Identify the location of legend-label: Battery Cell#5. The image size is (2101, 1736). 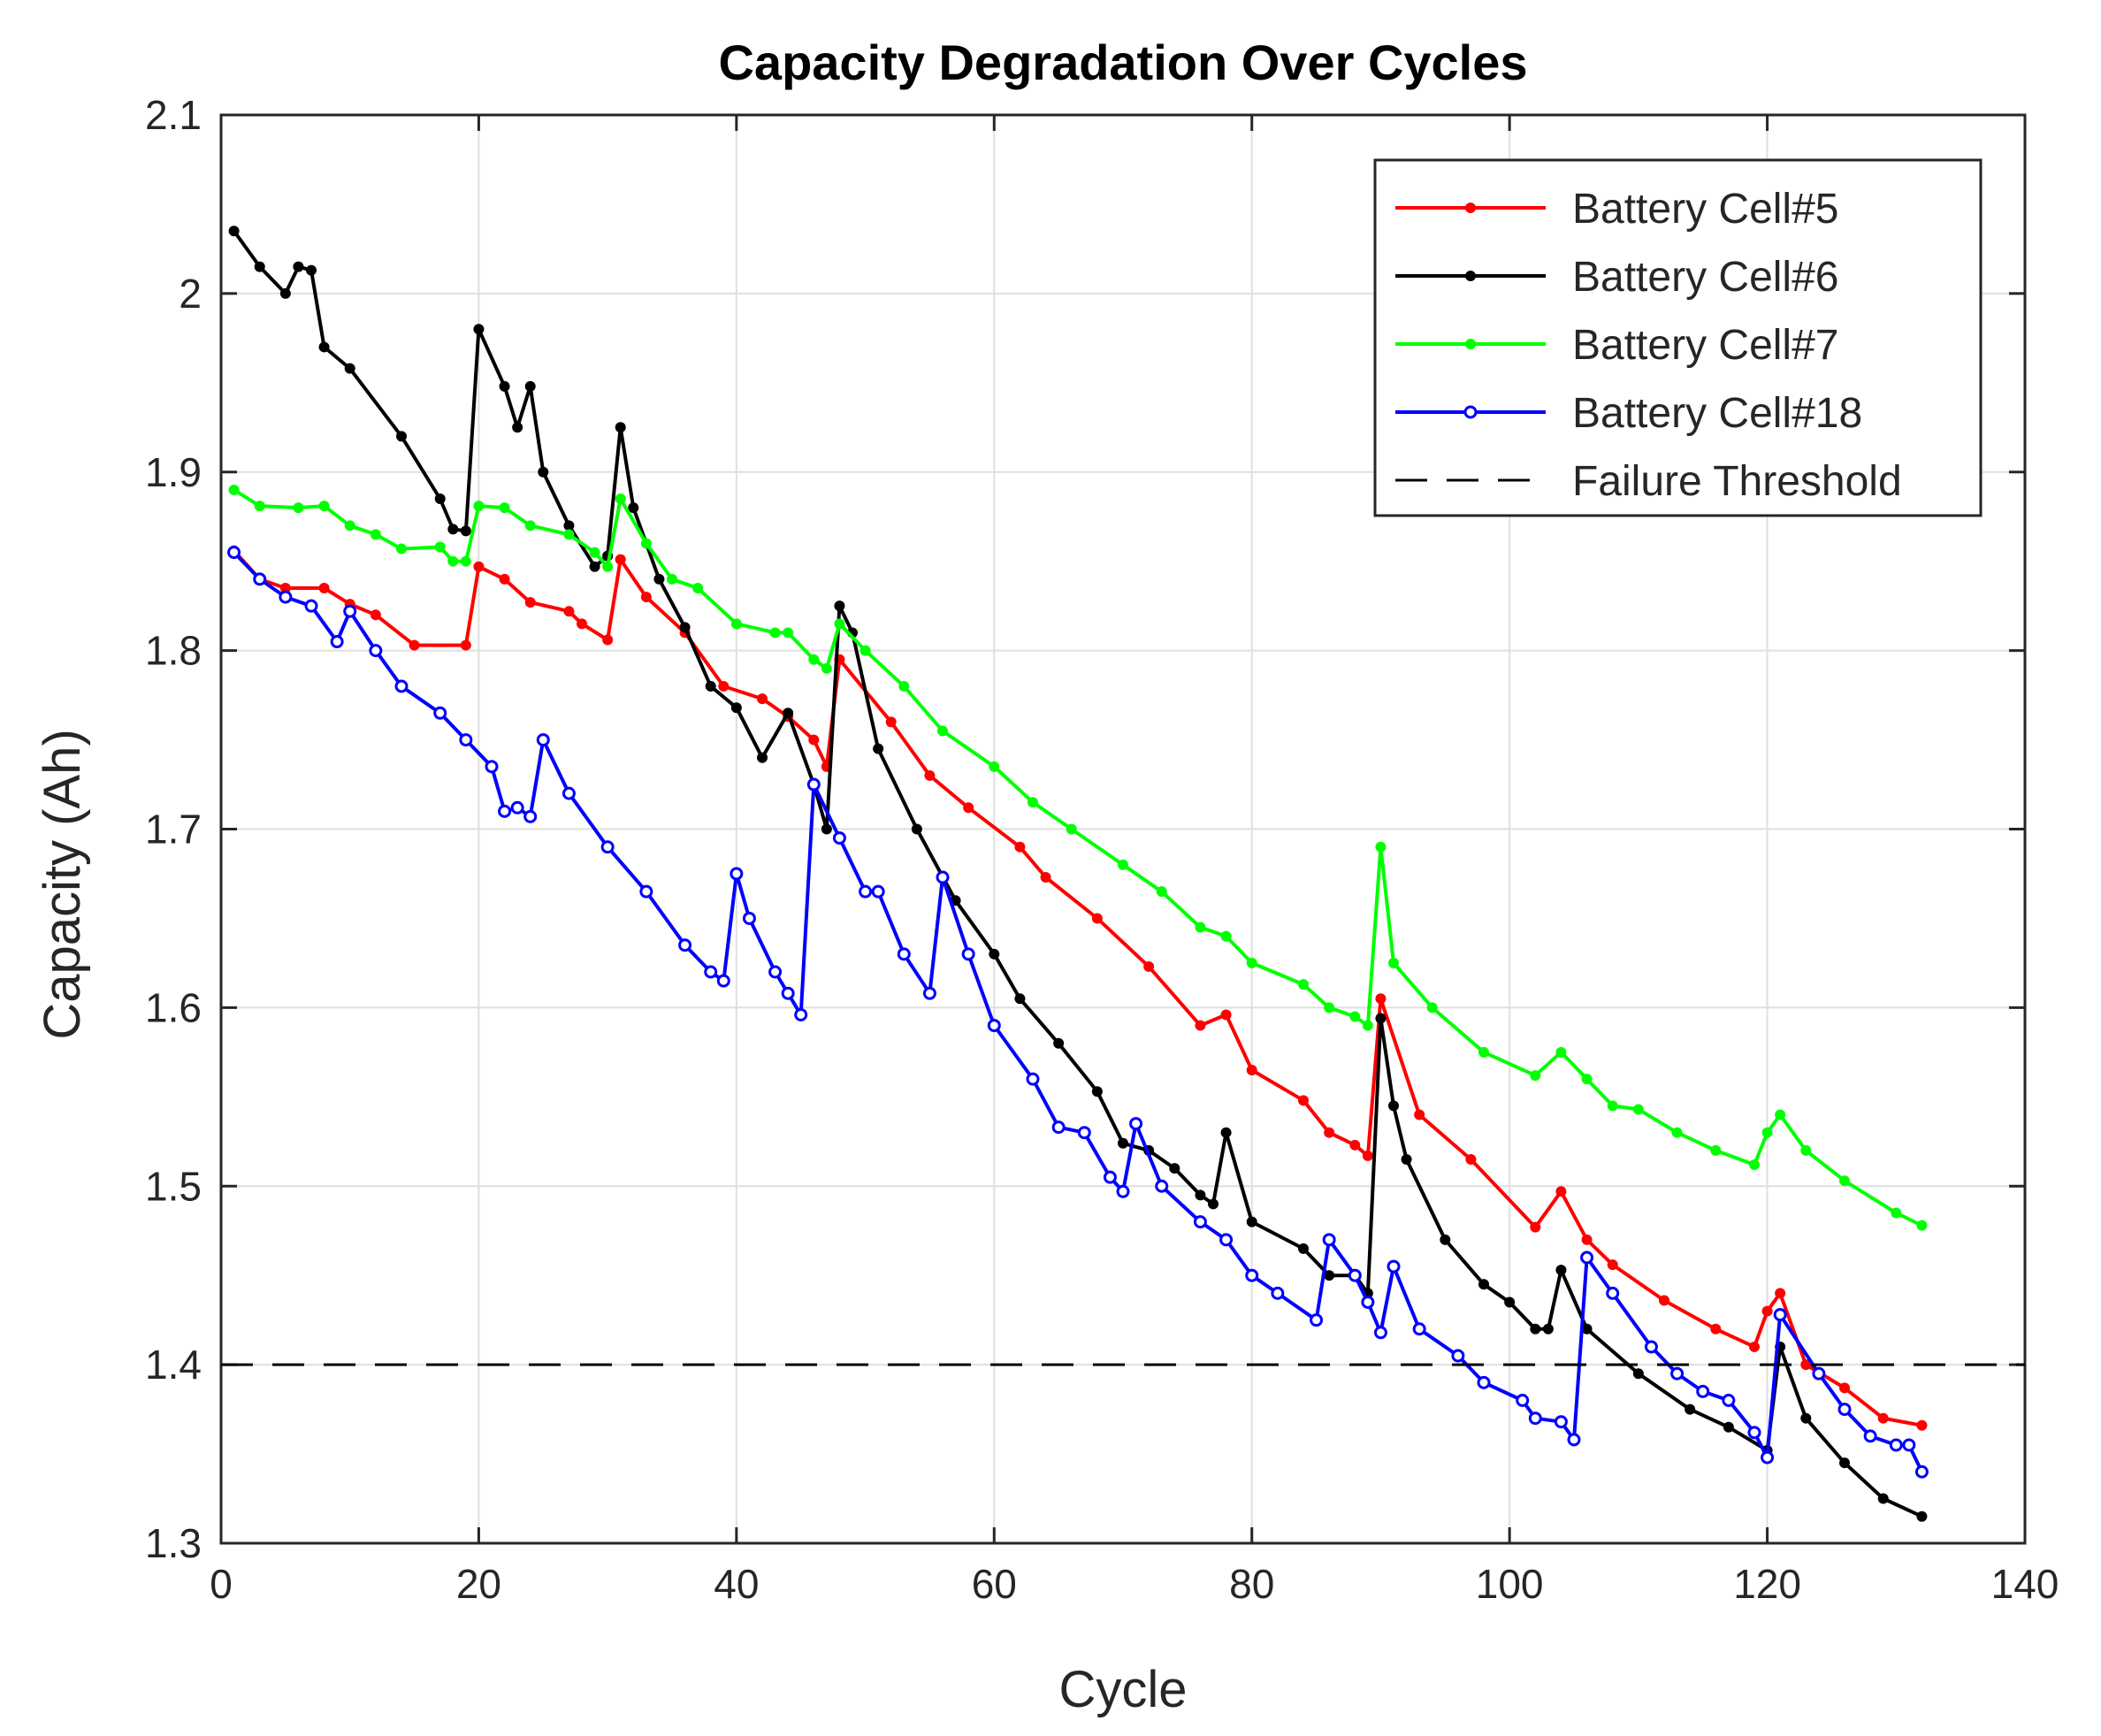
(1705, 209).